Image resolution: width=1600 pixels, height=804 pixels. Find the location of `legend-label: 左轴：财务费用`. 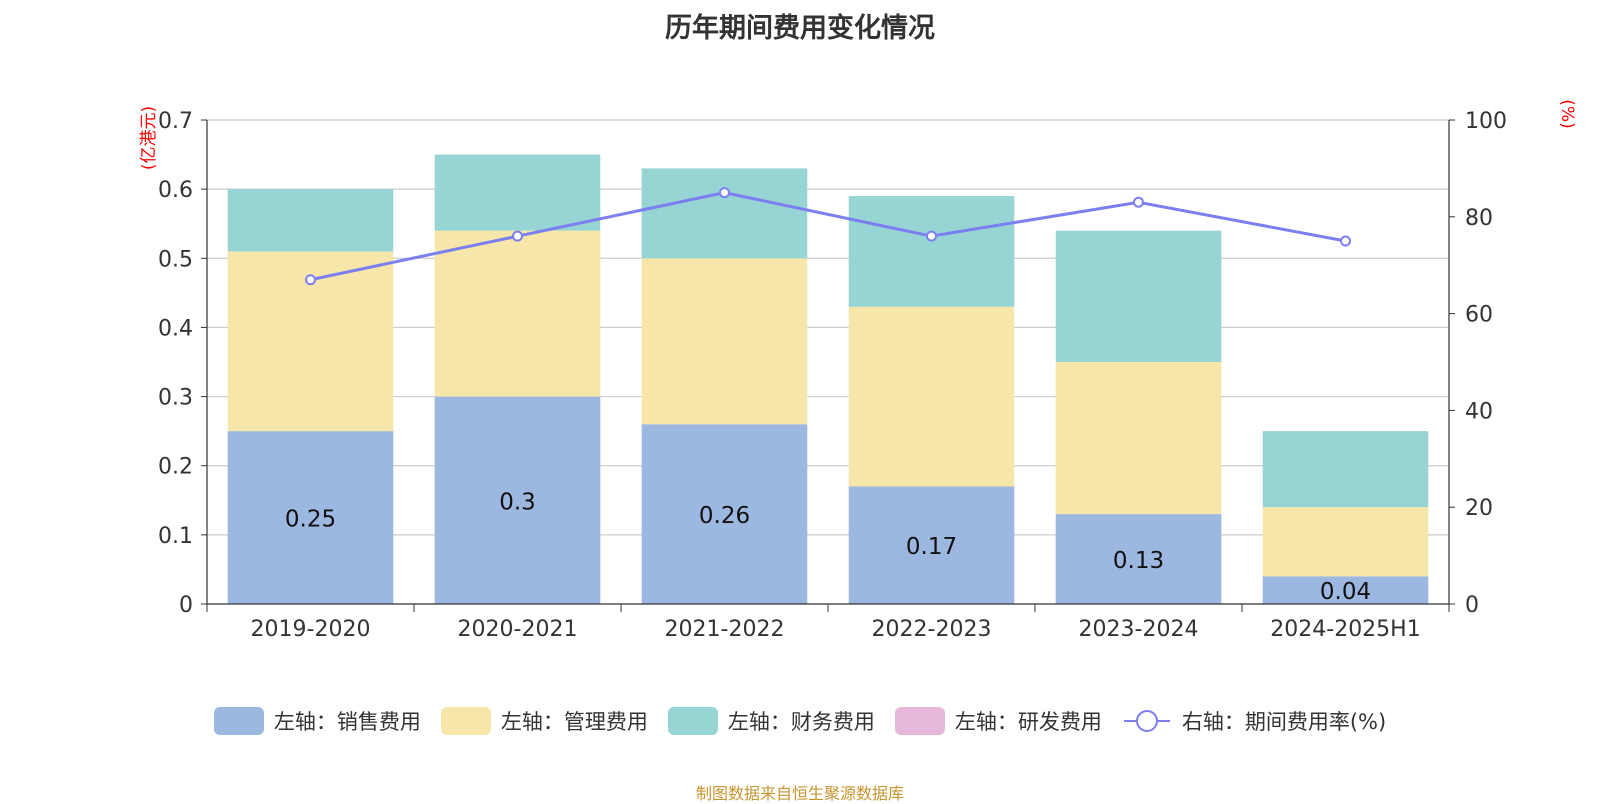

legend-label: 左轴：财务费用 is located at coordinates (801, 722).